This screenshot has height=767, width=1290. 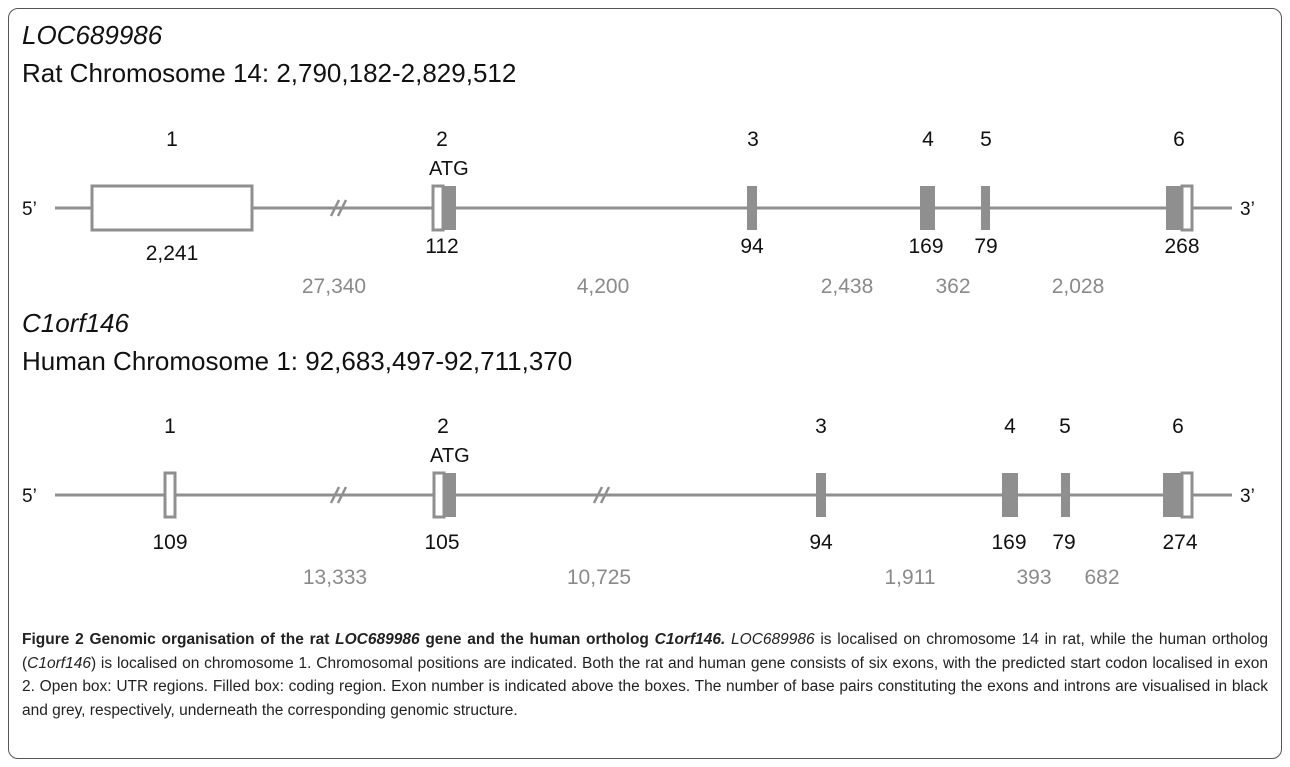 What do you see at coordinates (334, 286) in the screenshot?
I see `rat-intron-length: 27,340` at bounding box center [334, 286].